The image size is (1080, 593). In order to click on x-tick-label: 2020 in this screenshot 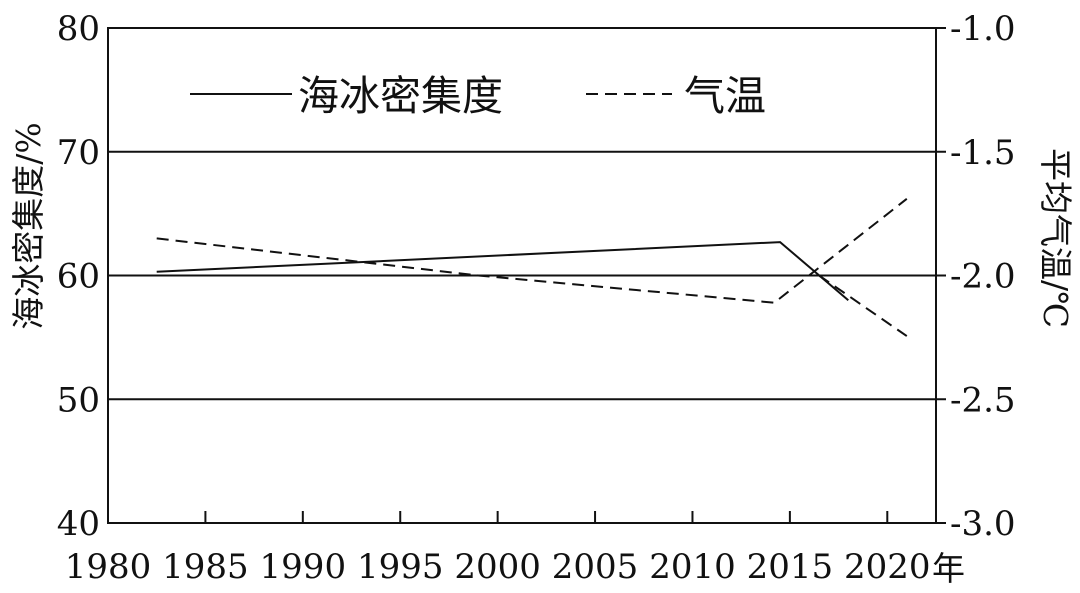, I will do `click(887, 567)`.